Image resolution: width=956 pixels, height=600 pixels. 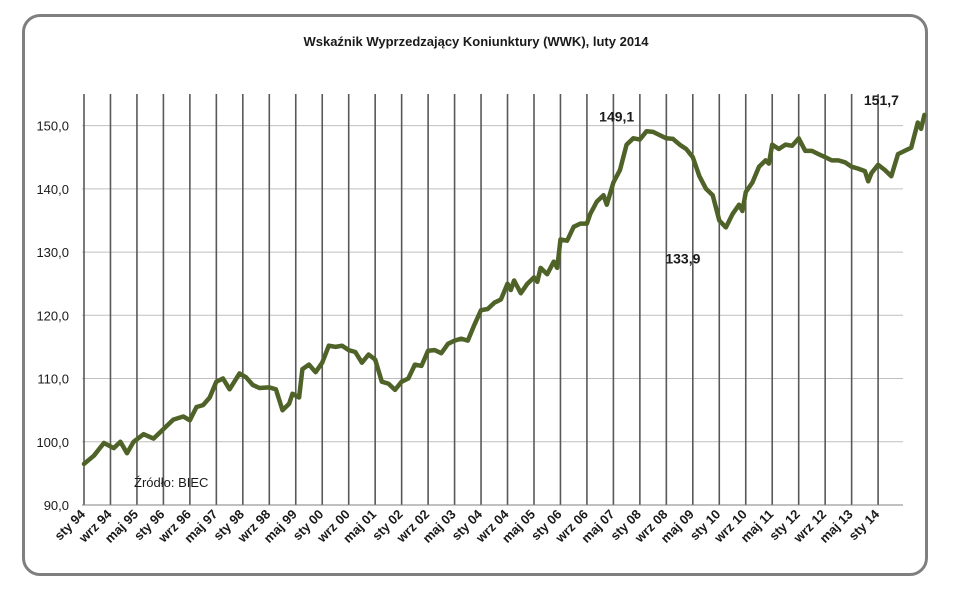 I want to click on y-tick-label: 110,0, so click(x=53, y=379).